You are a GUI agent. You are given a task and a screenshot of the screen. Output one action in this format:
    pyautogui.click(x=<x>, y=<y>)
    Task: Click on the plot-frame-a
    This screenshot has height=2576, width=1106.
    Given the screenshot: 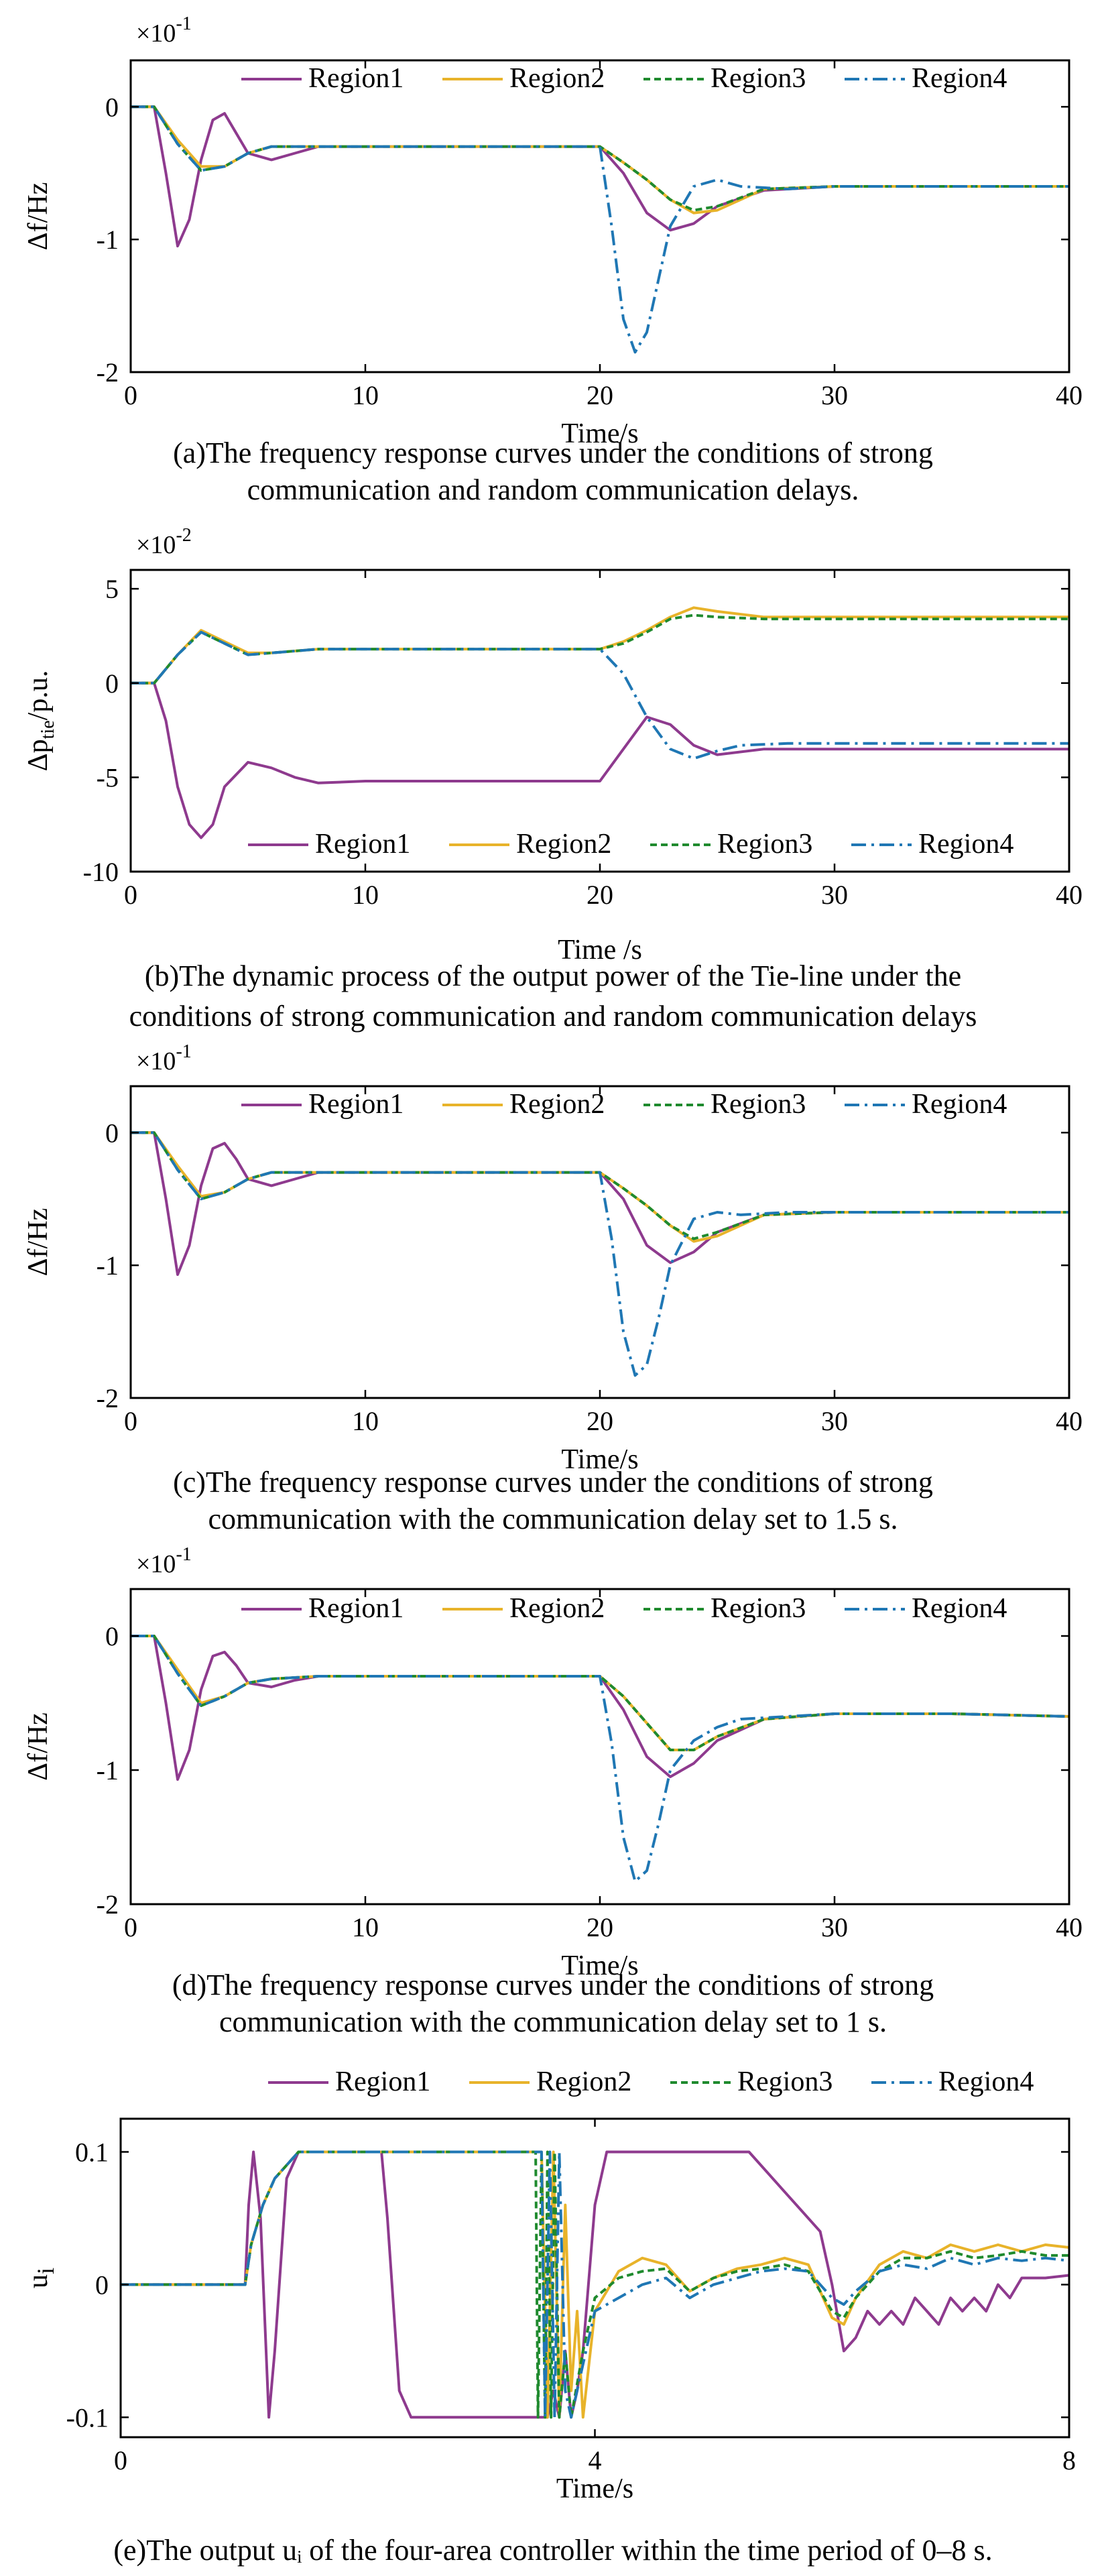 What is the action you would take?
    pyautogui.click(x=599, y=216)
    